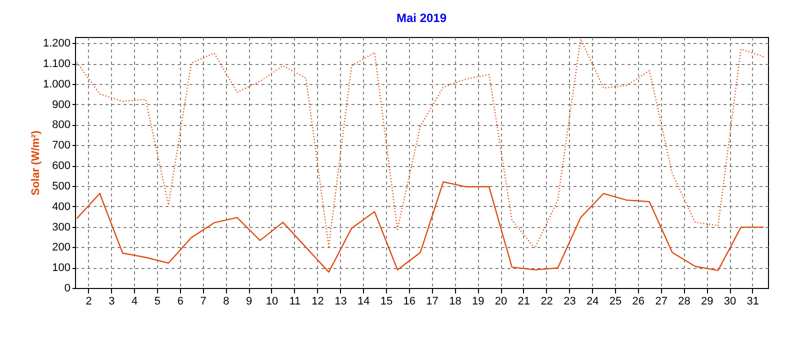 Image resolution: width=792 pixels, height=337 pixels. What do you see at coordinates (135, 302) in the screenshot?
I see `x-tick-label: 4` at bounding box center [135, 302].